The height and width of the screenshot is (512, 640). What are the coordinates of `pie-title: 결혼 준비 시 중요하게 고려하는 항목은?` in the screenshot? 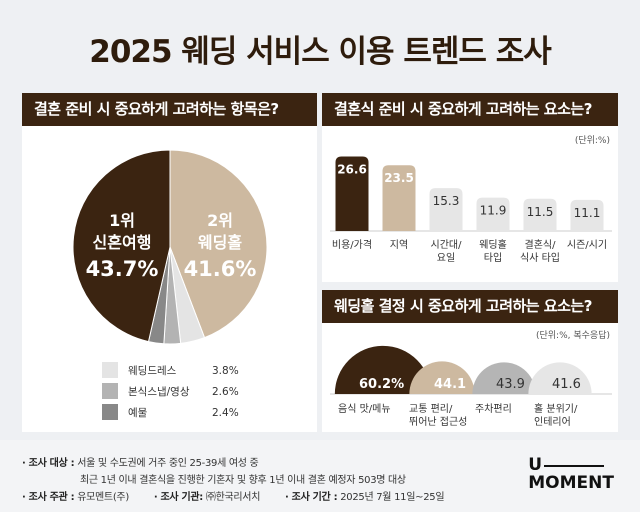 It's located at (169, 109).